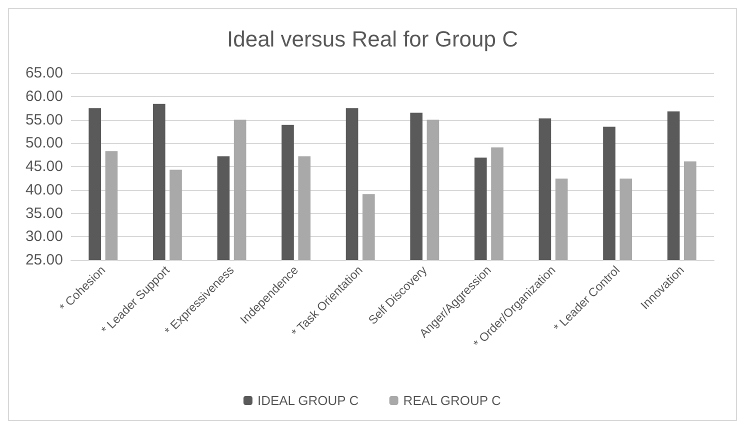 This screenshot has height=431, width=747. I want to click on chart-title: Ideal versus Real for Group C, so click(372, 39).